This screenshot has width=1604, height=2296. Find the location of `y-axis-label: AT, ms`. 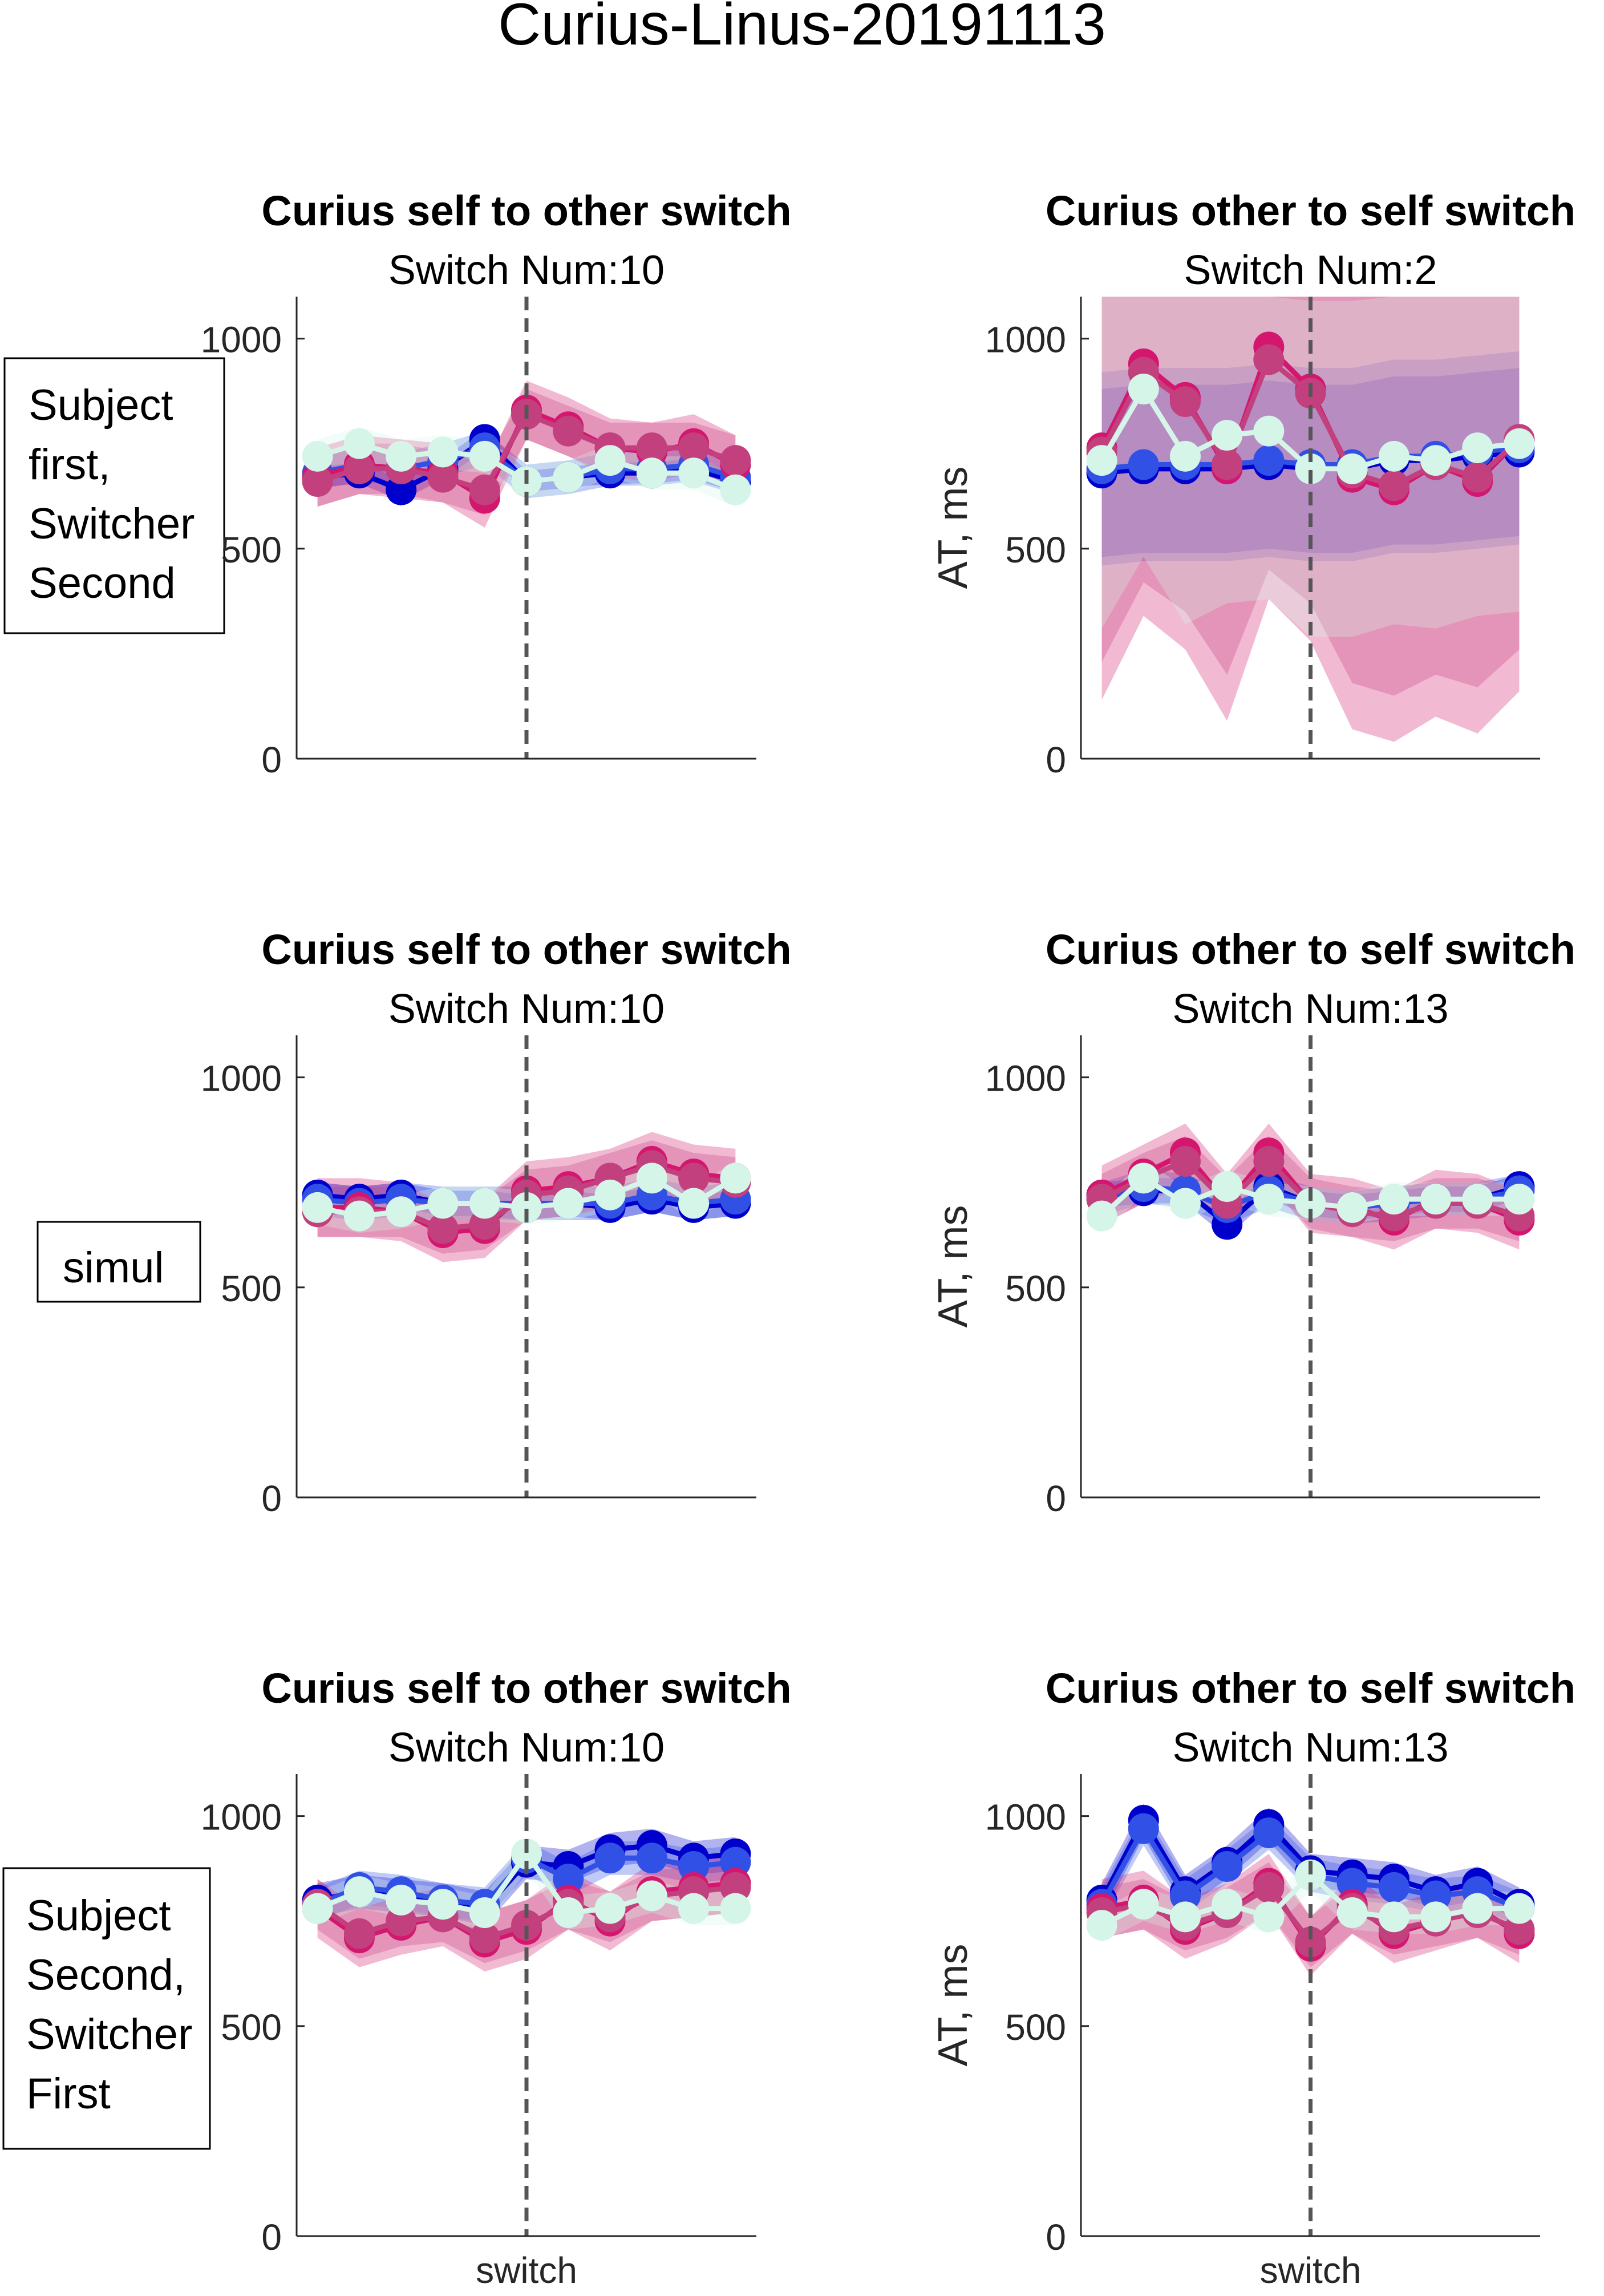

y-axis-label: AT, ms is located at coordinates (953, 2005).